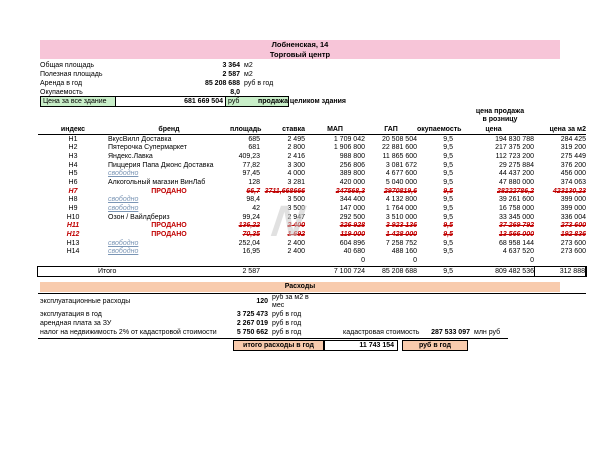  What do you see at coordinates (259, 83) in the screenshot?
I see `summary-unit: руб в год` at bounding box center [259, 83].